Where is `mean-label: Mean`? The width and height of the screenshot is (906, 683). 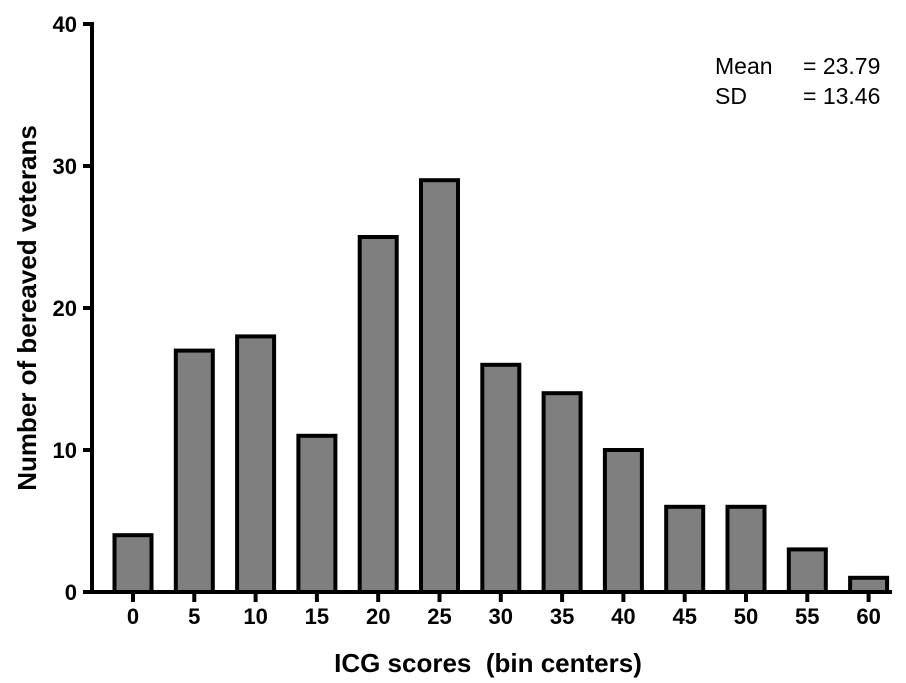 mean-label: Mean is located at coordinates (744, 66).